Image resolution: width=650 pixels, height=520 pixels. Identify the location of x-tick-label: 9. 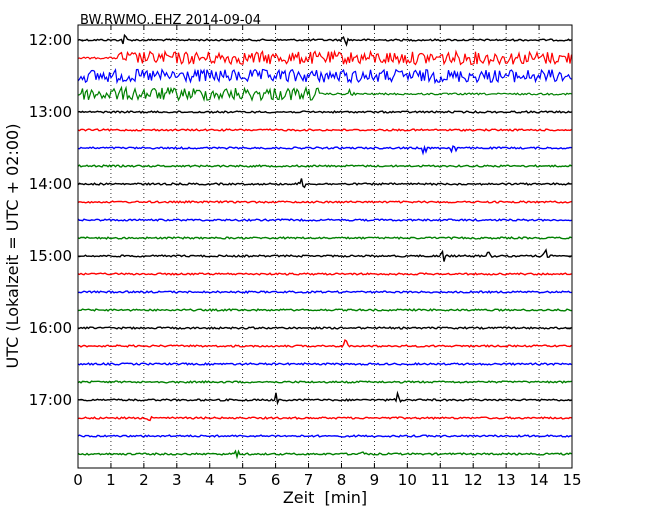
(375, 480).